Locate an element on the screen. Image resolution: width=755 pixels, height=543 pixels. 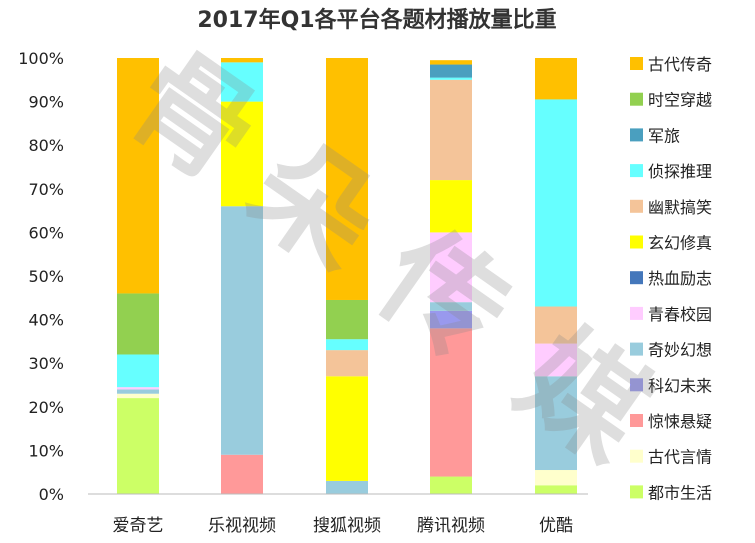
y-tick-labels: 0% 10% 20% 30% 40% 50% 60% 70% 80% 90% 100% is located at coordinates (41, 276).